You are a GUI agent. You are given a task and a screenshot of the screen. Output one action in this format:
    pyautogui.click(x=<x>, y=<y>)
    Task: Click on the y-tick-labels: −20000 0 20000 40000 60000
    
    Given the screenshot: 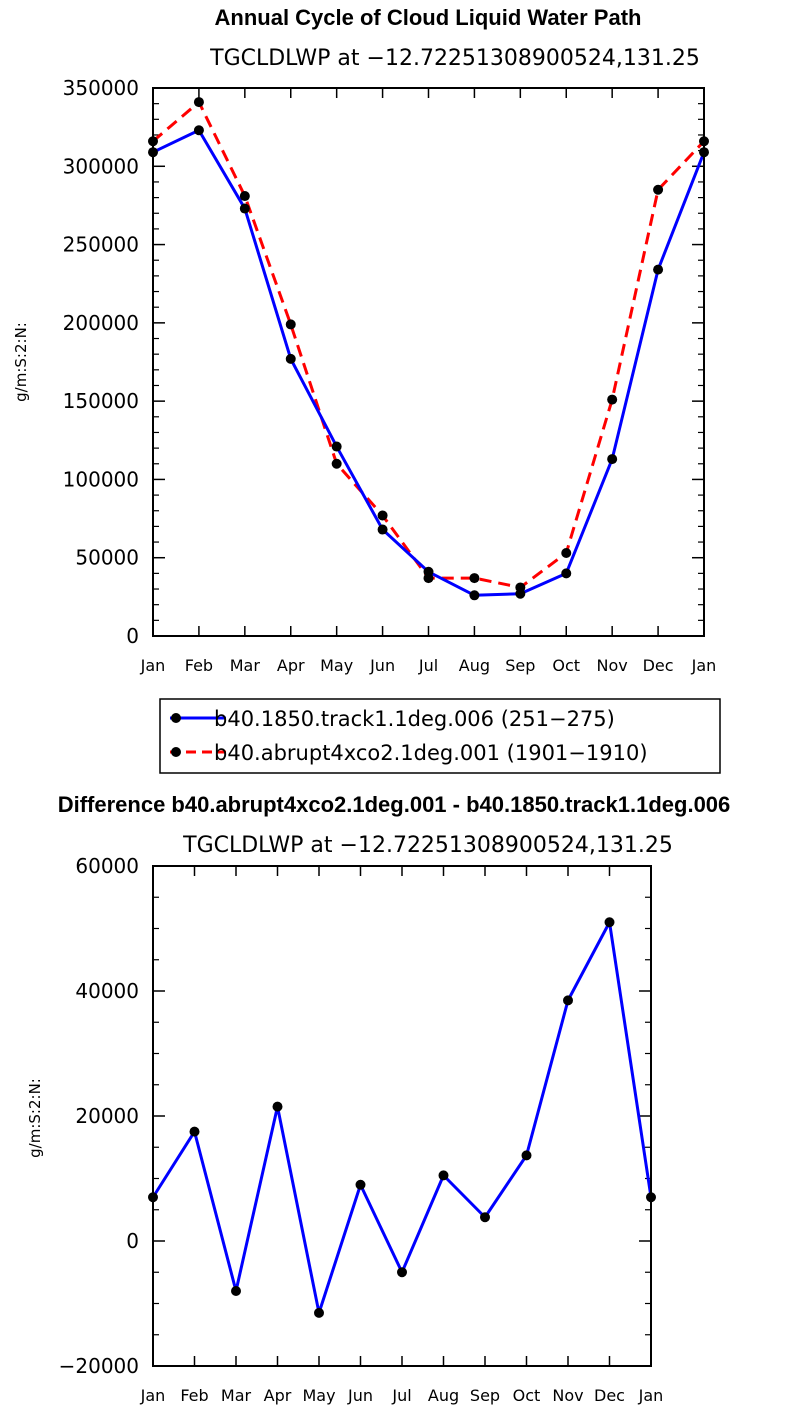 What is the action you would take?
    pyautogui.click(x=99, y=1116)
    